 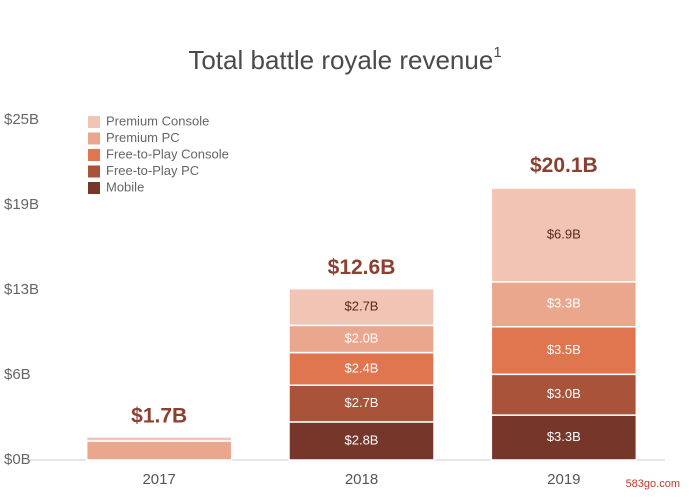 I want to click on legend-label: Free-to-Play PC, so click(x=152, y=170).